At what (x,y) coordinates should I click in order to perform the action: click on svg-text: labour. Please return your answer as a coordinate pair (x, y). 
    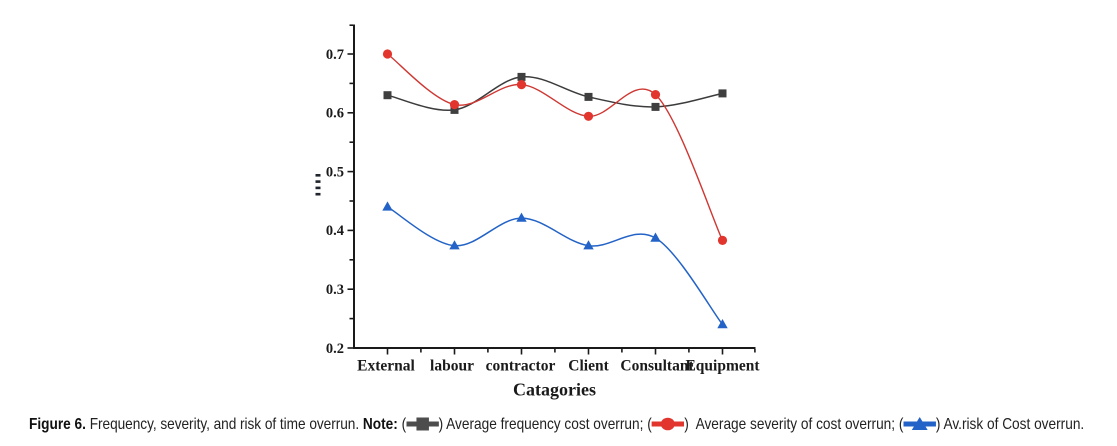
    Looking at the image, I should click on (452, 366).